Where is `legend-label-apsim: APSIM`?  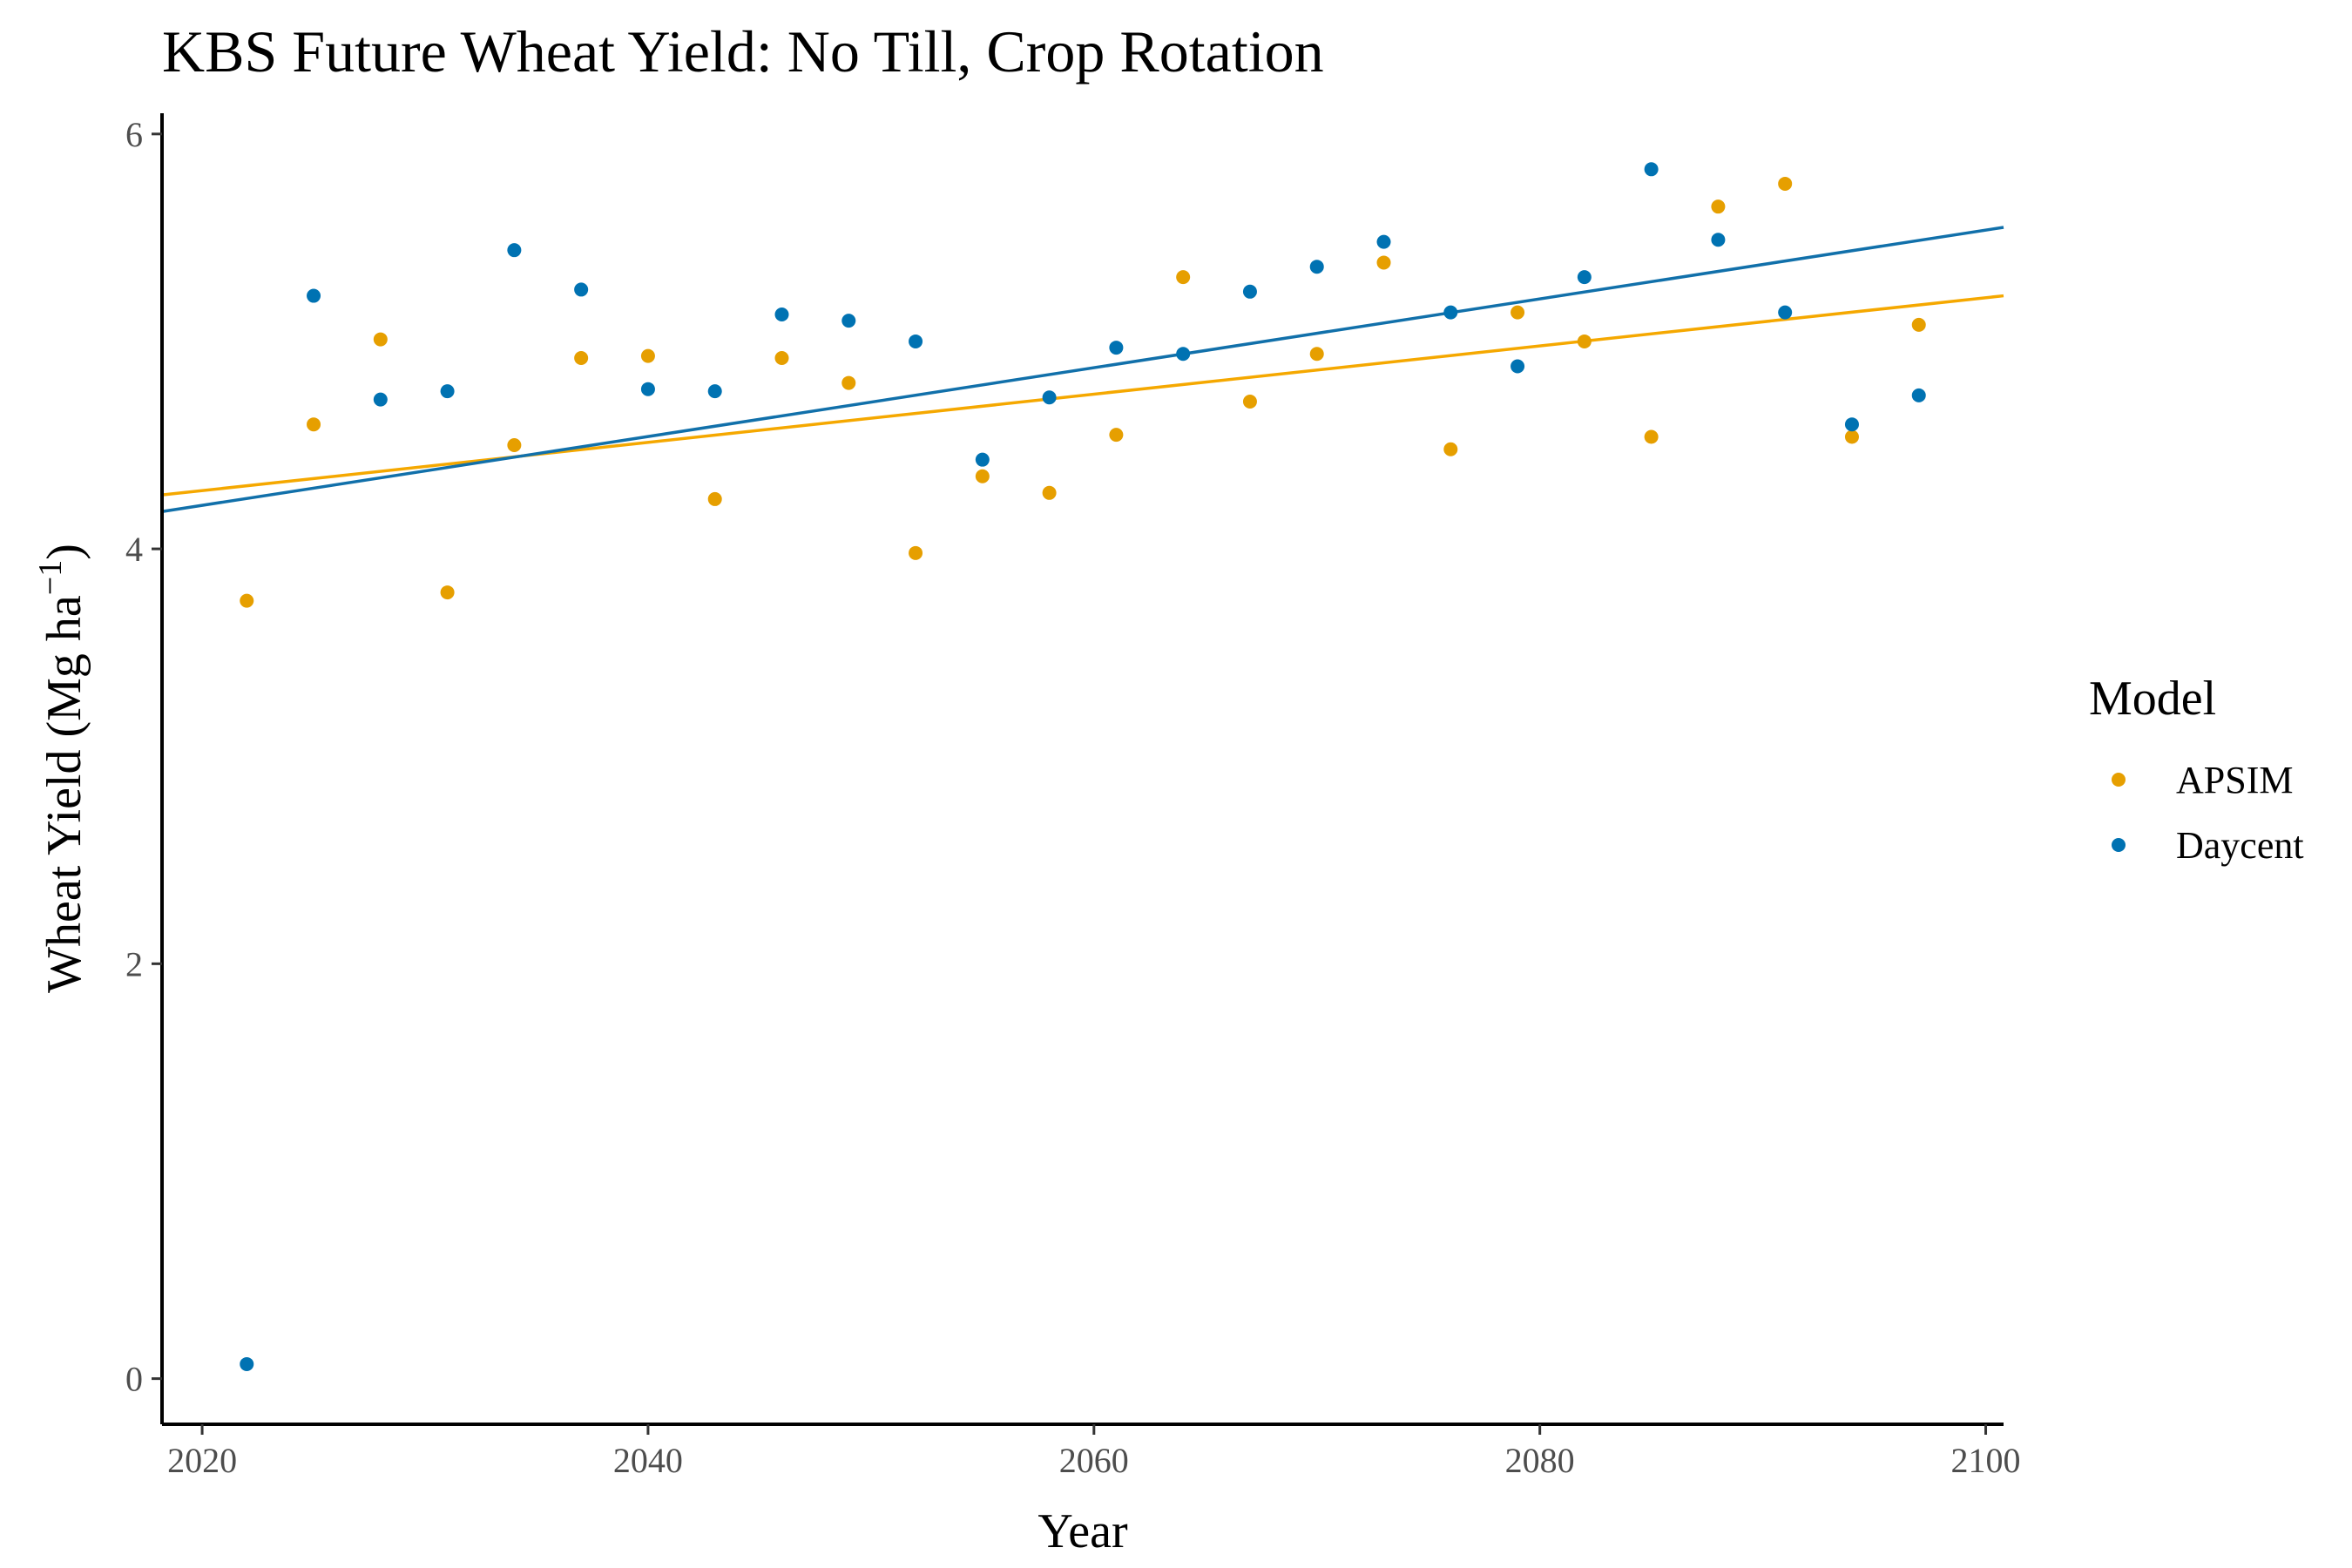 legend-label-apsim: APSIM is located at coordinates (2235, 780).